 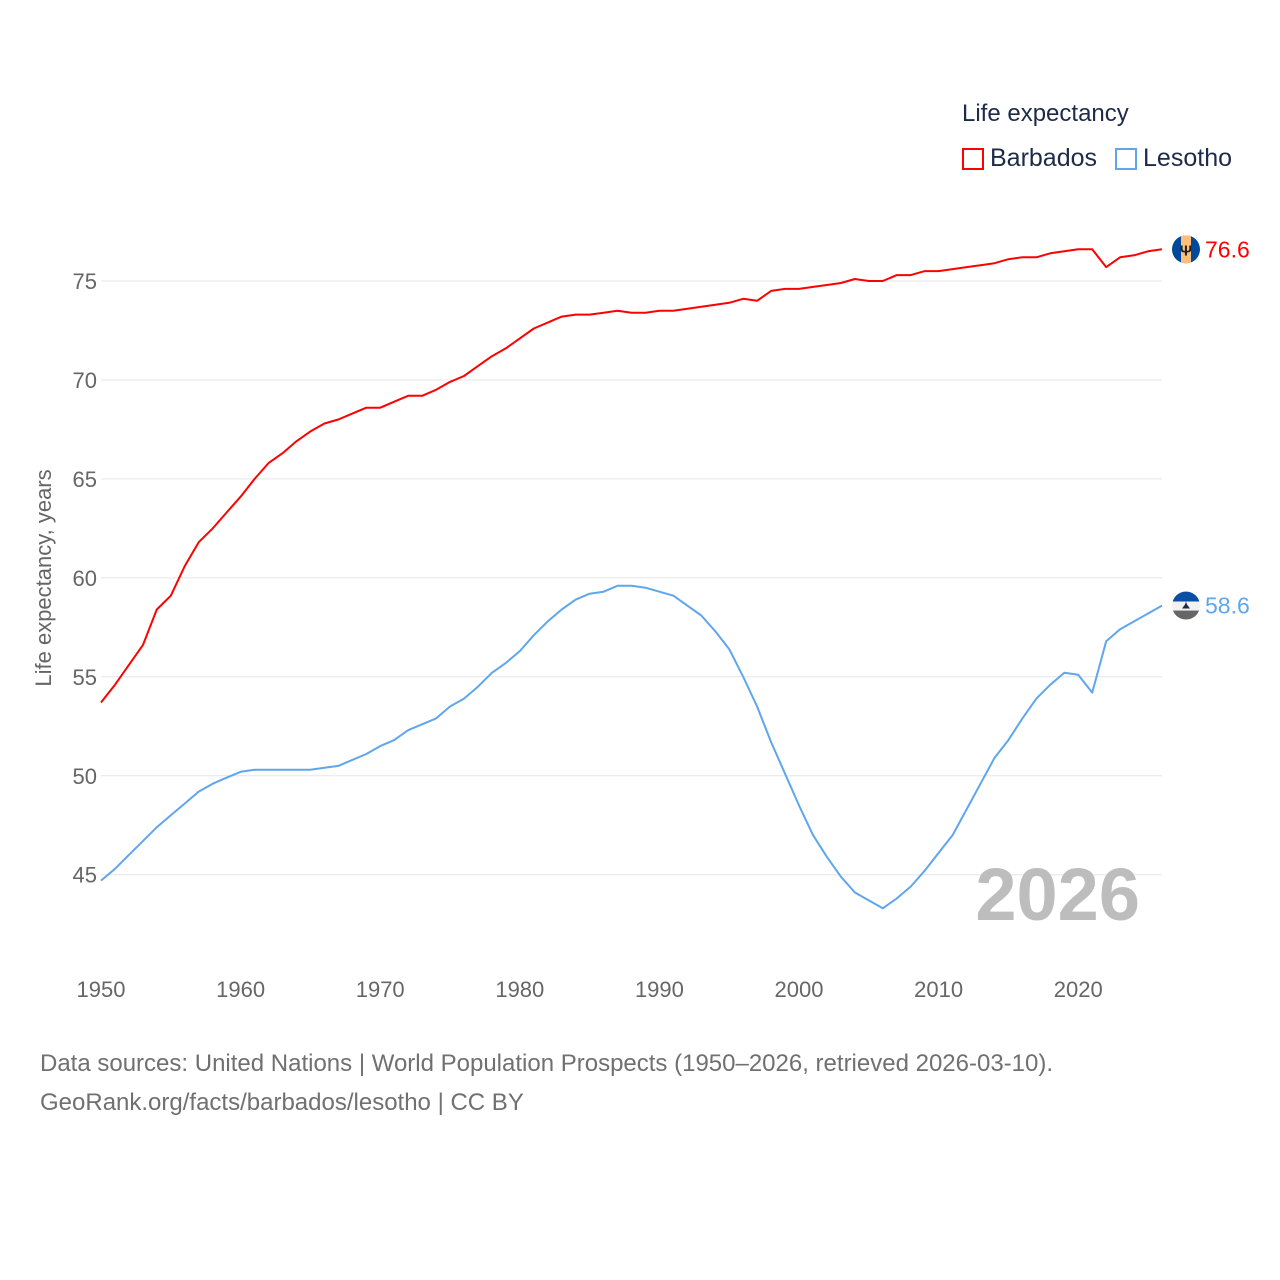 What do you see at coordinates (85, 677) in the screenshot?
I see `y-tick-label: 55` at bounding box center [85, 677].